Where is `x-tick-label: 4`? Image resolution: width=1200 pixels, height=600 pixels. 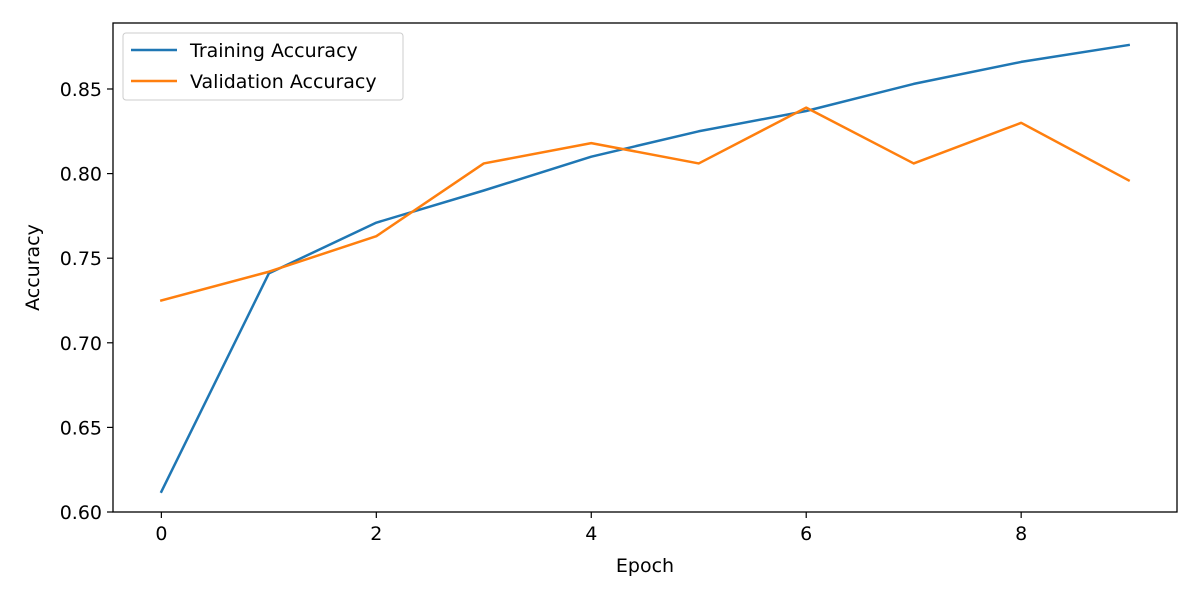
x-tick-label: 4 is located at coordinates (591, 534).